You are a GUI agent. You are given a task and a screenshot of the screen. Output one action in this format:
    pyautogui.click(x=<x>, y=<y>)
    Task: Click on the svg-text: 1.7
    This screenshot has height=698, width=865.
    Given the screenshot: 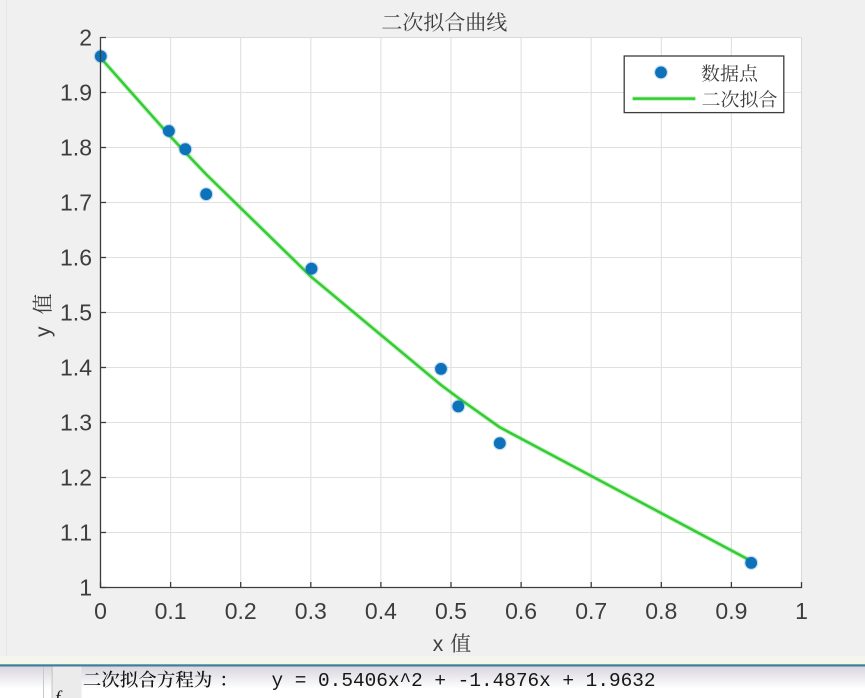 What is the action you would take?
    pyautogui.click(x=76, y=202)
    